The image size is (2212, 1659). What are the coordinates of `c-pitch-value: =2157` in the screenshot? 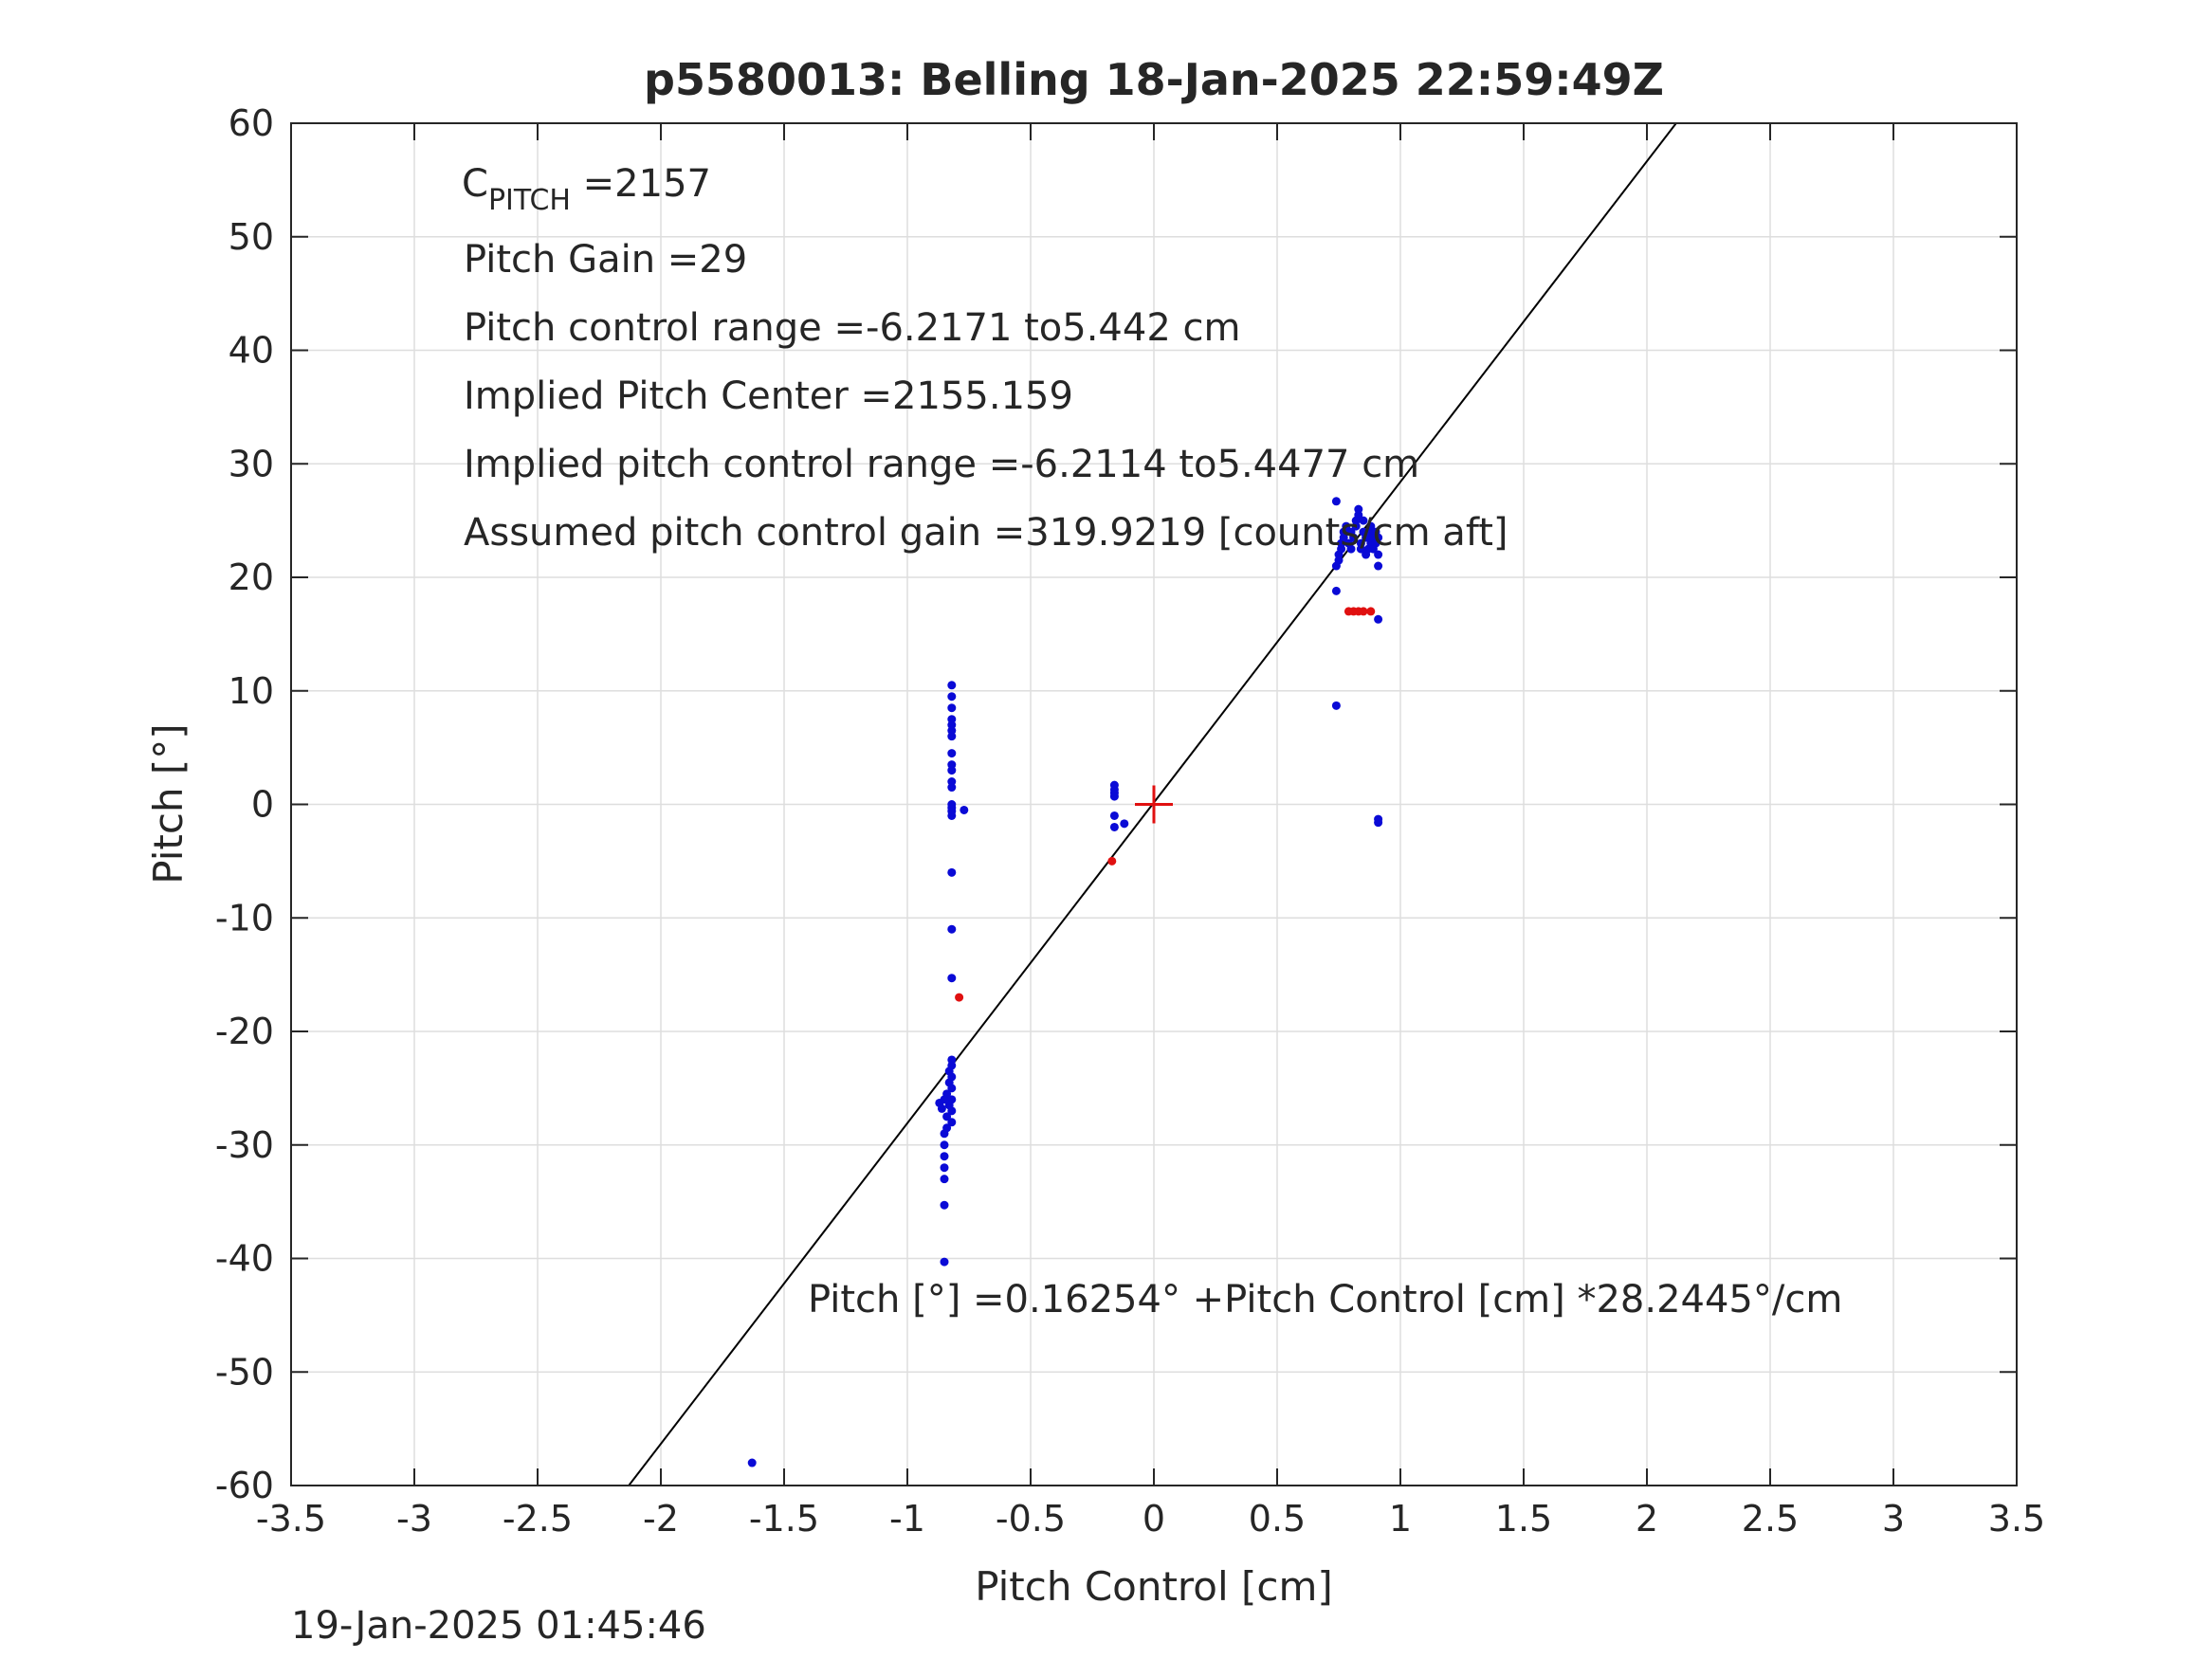 It's located at (641, 184).